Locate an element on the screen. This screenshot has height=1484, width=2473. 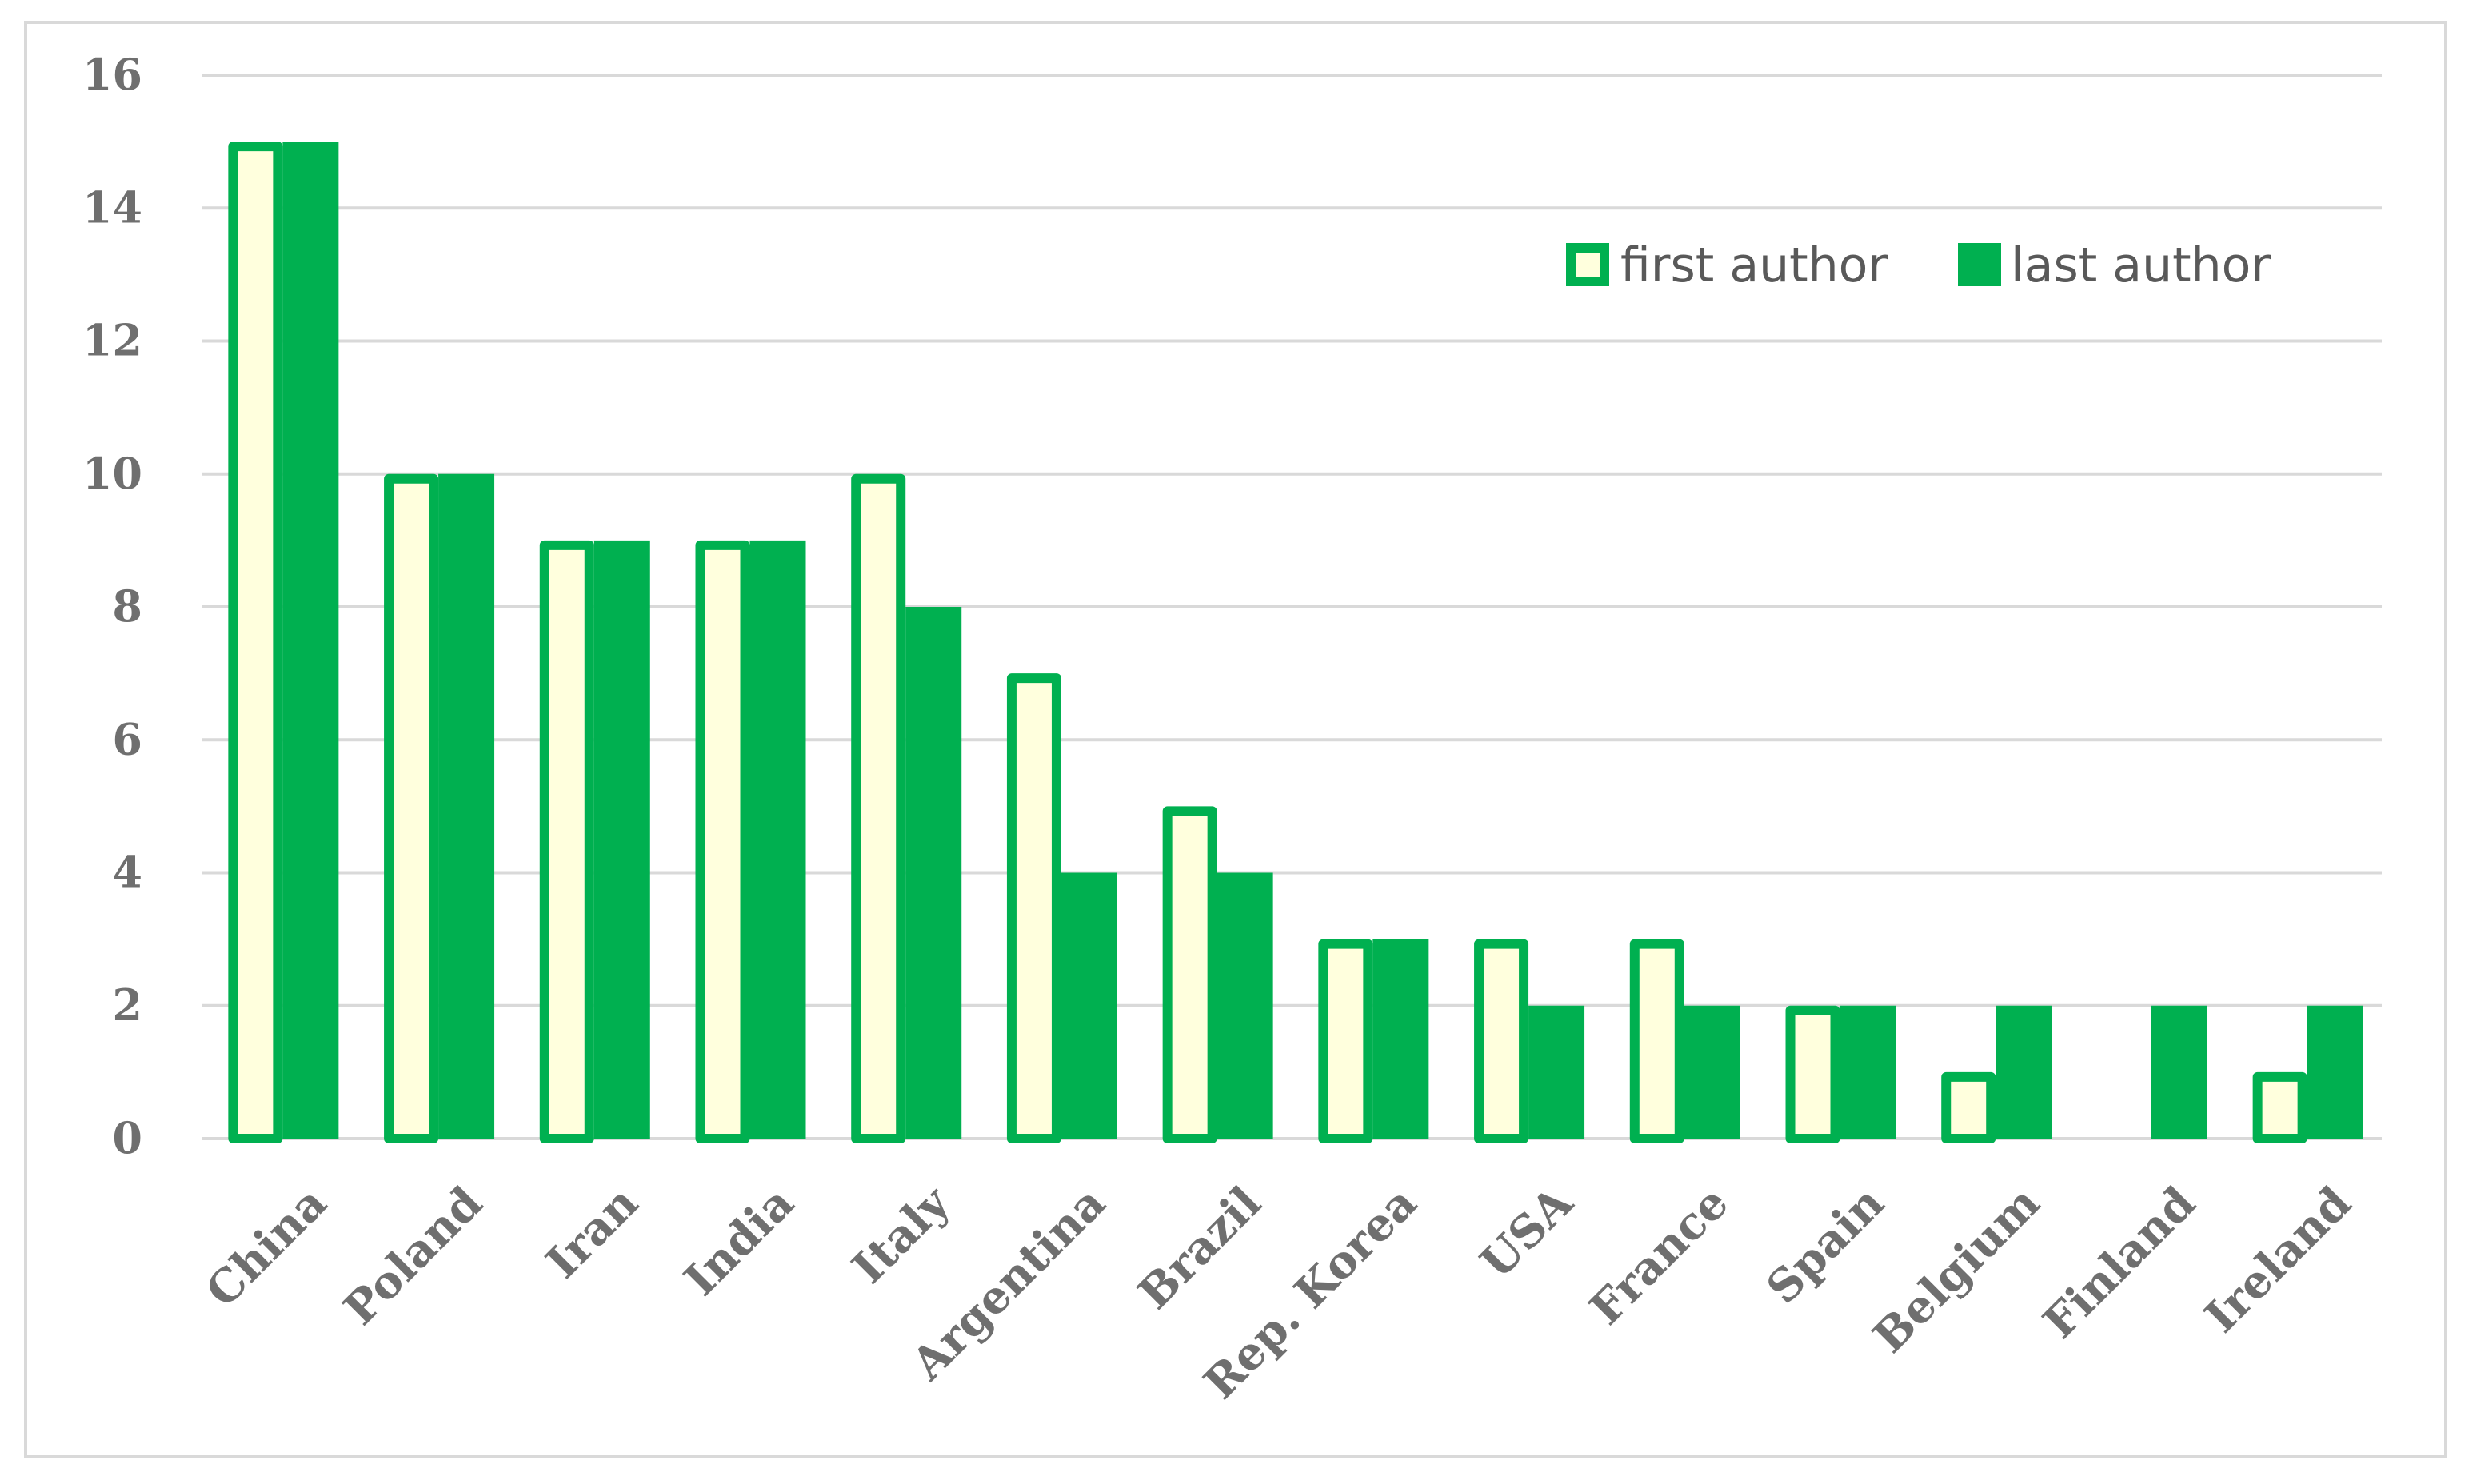
bar-last-author-italy is located at coordinates (934, 873).